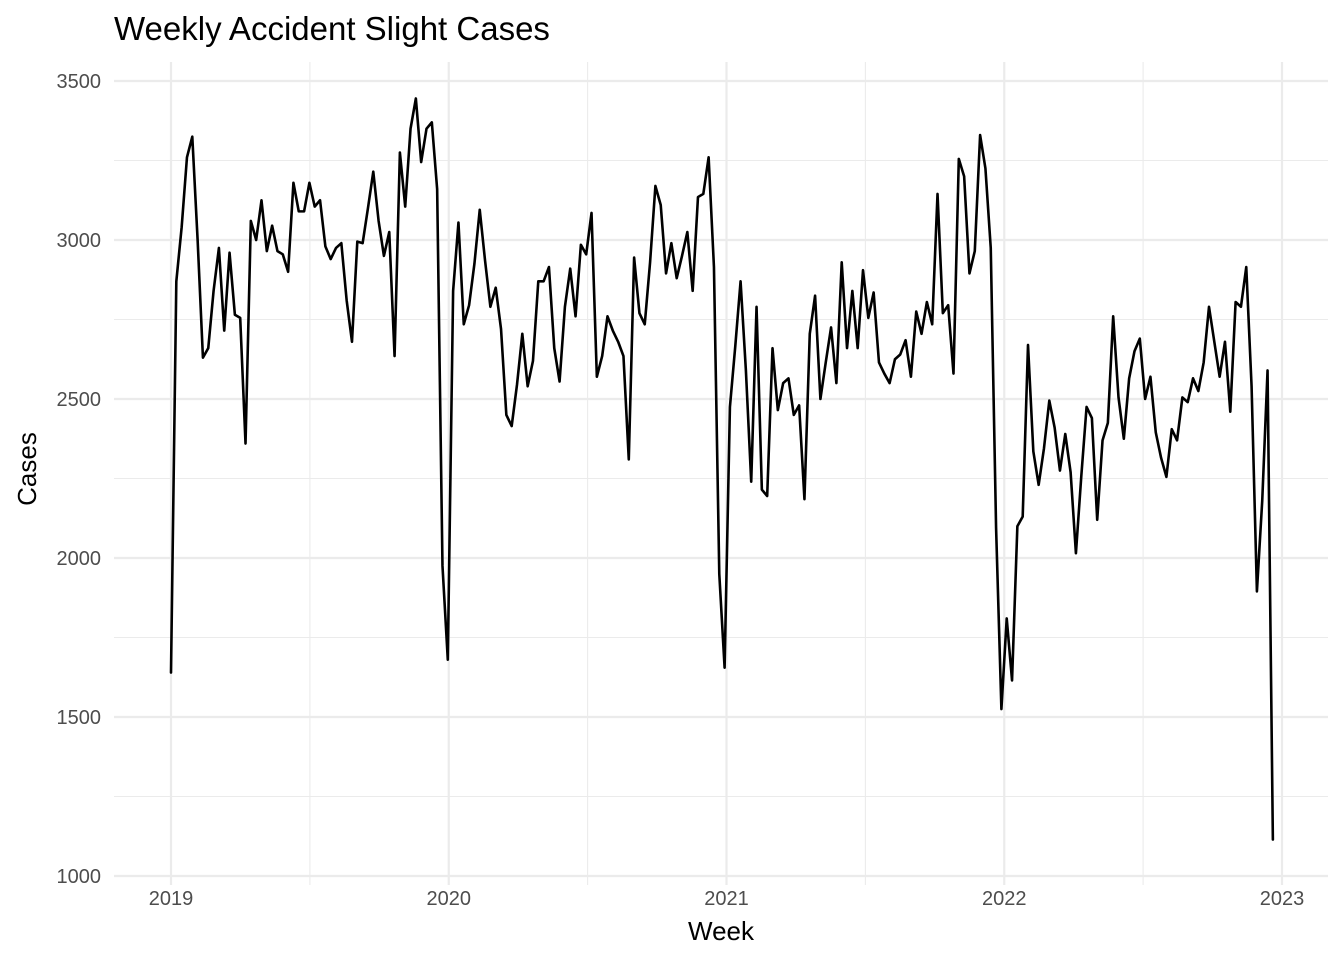  Describe the element at coordinates (79, 82) in the screenshot. I see `y-tick-label: 3500` at that location.